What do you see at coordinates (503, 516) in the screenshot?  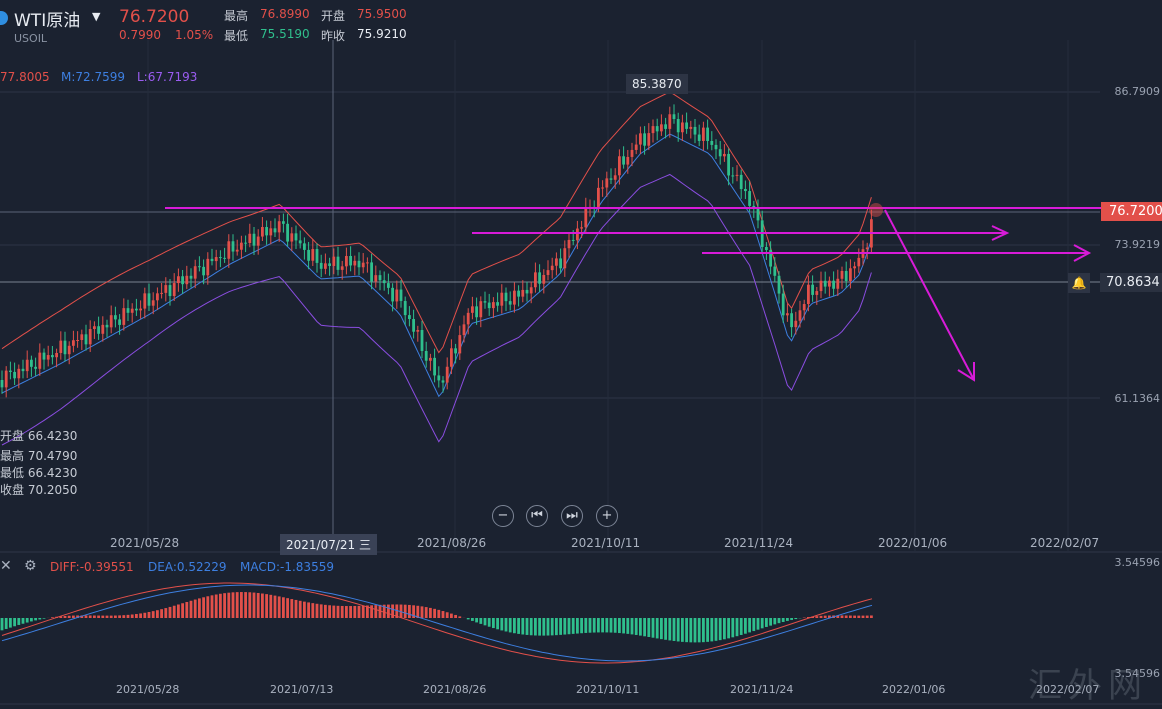 I see `zoom-out-button: −` at bounding box center [503, 516].